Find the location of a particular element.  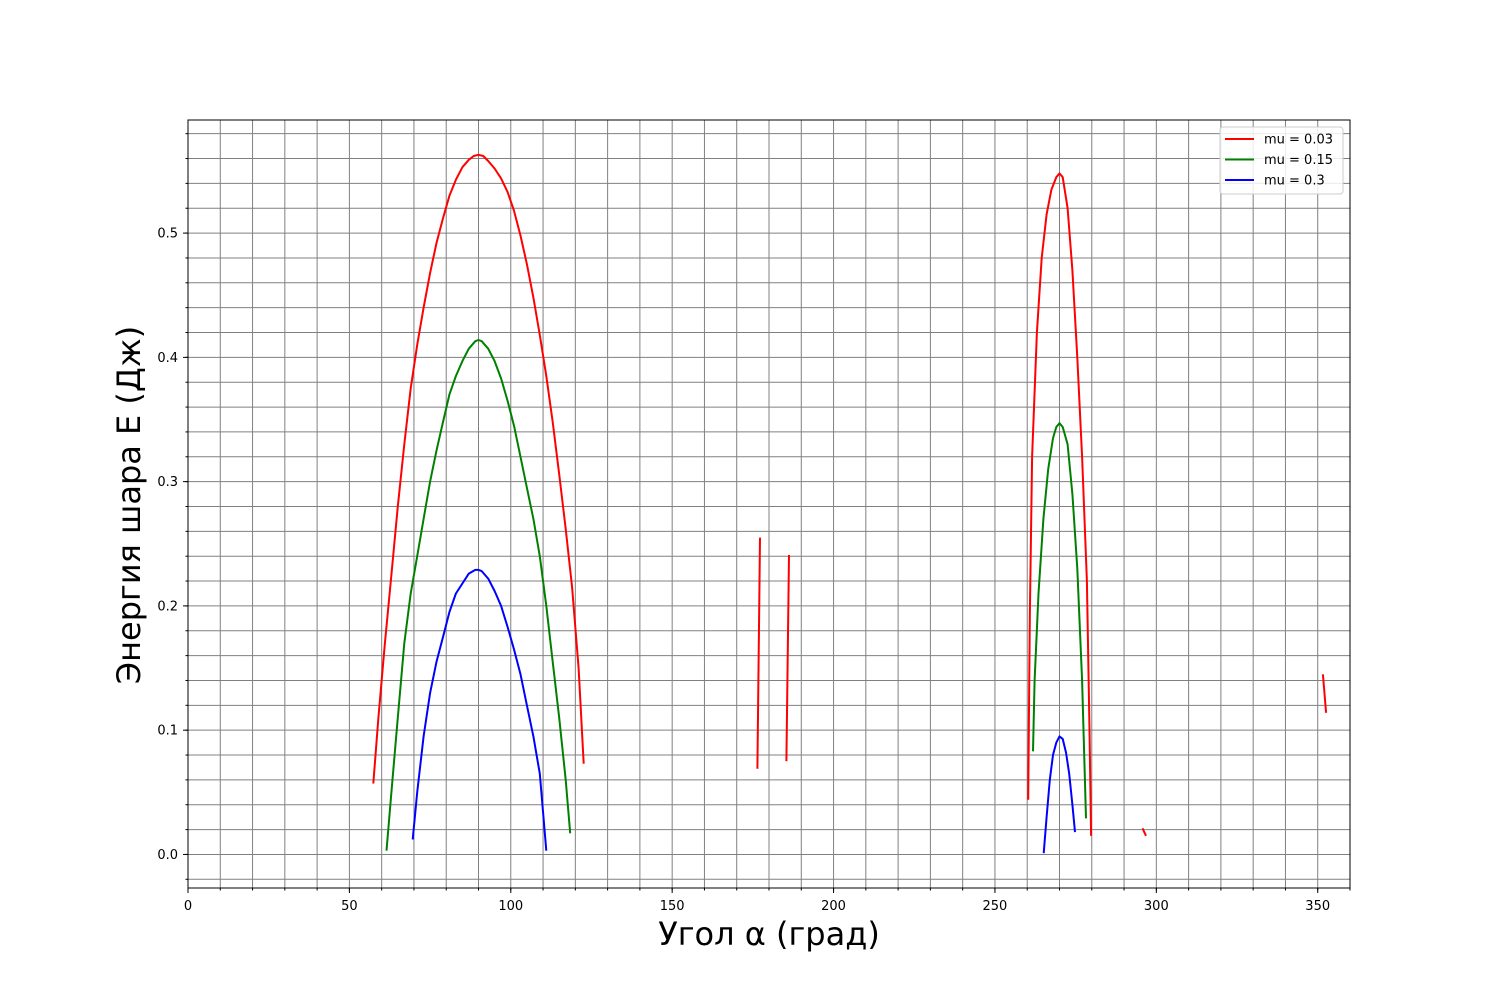

x-tick-label: 250 is located at coordinates (995, 906).